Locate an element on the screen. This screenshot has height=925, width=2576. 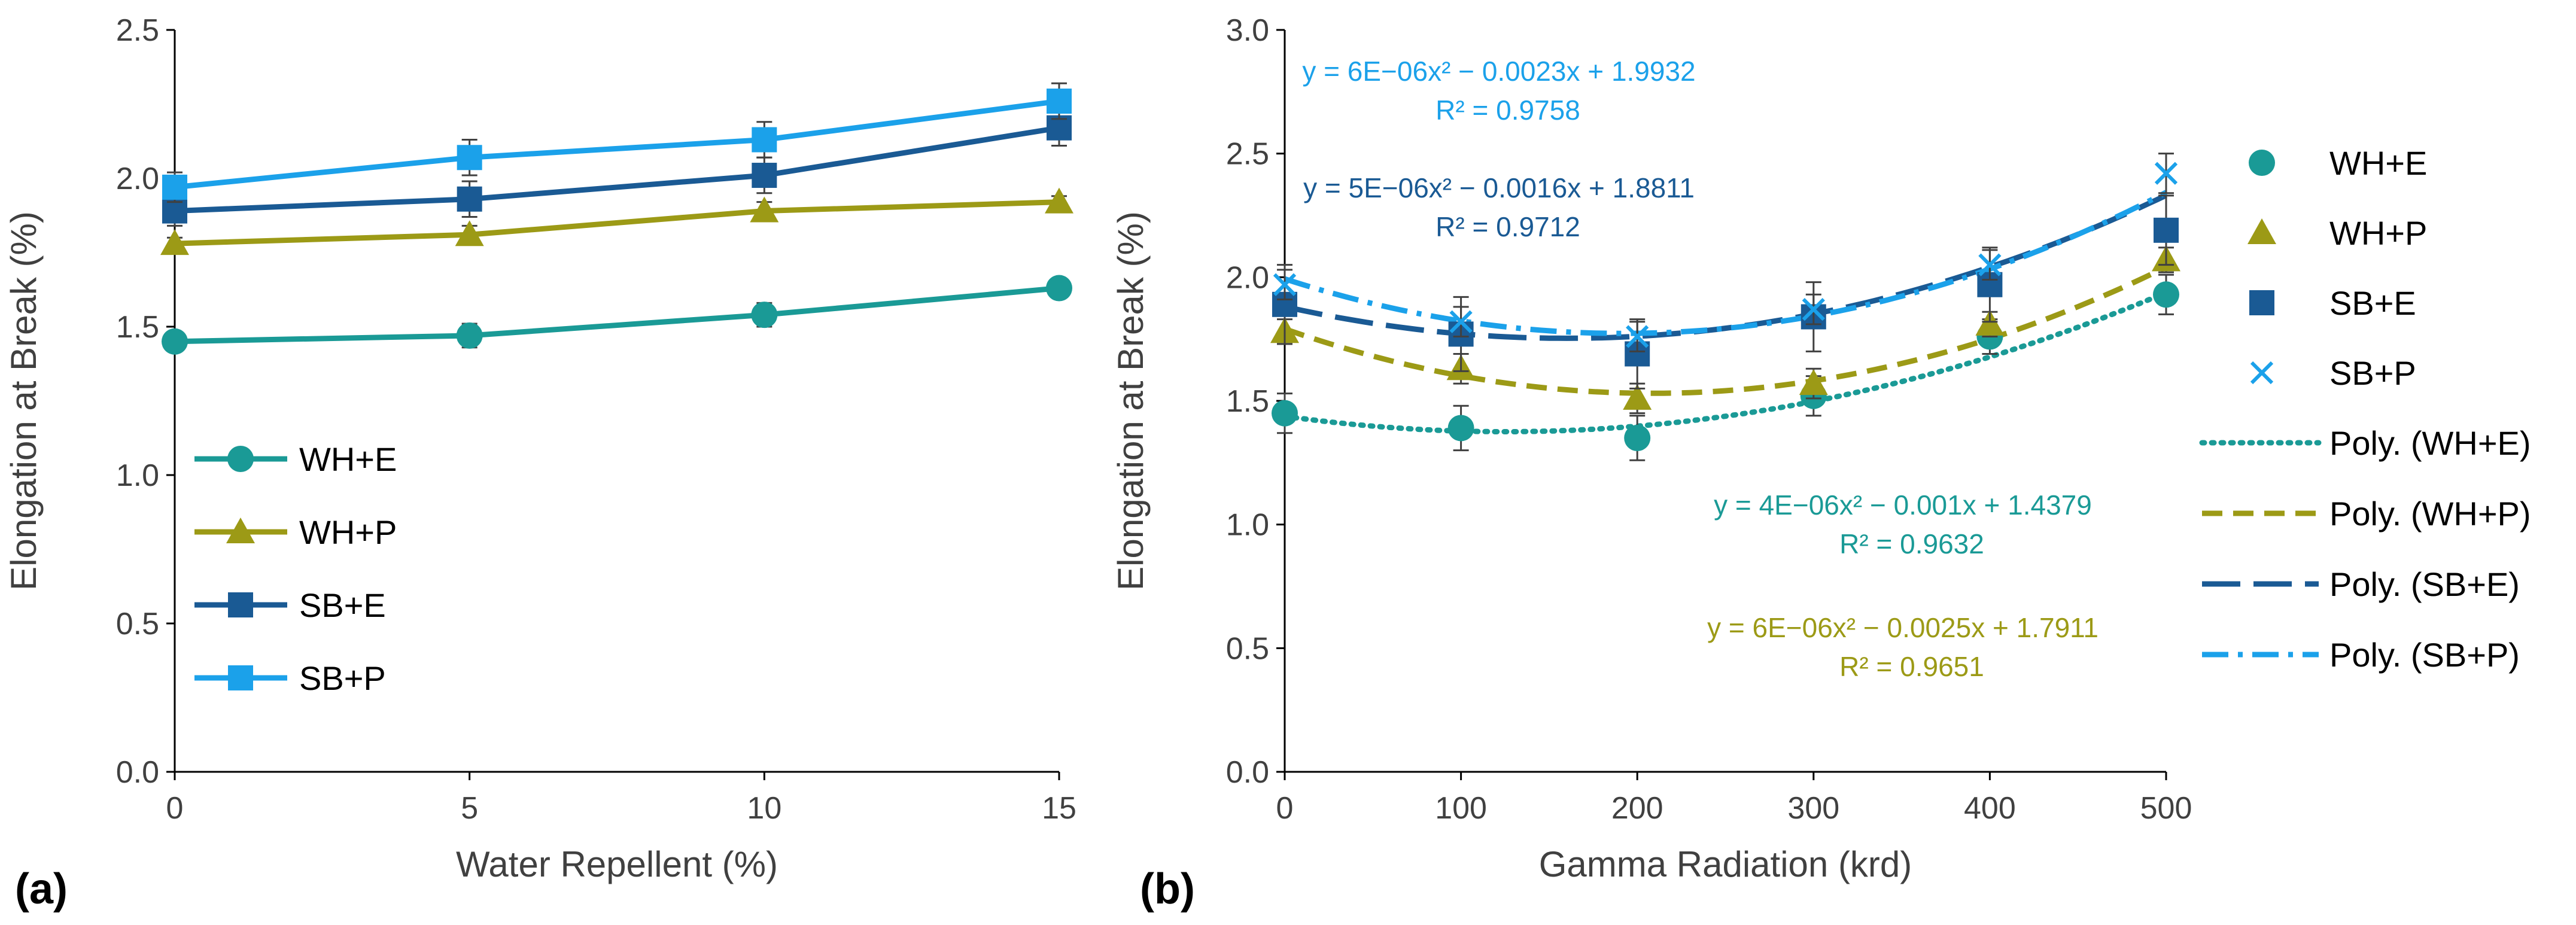
x-tick-label: 100 is located at coordinates (1461, 808).